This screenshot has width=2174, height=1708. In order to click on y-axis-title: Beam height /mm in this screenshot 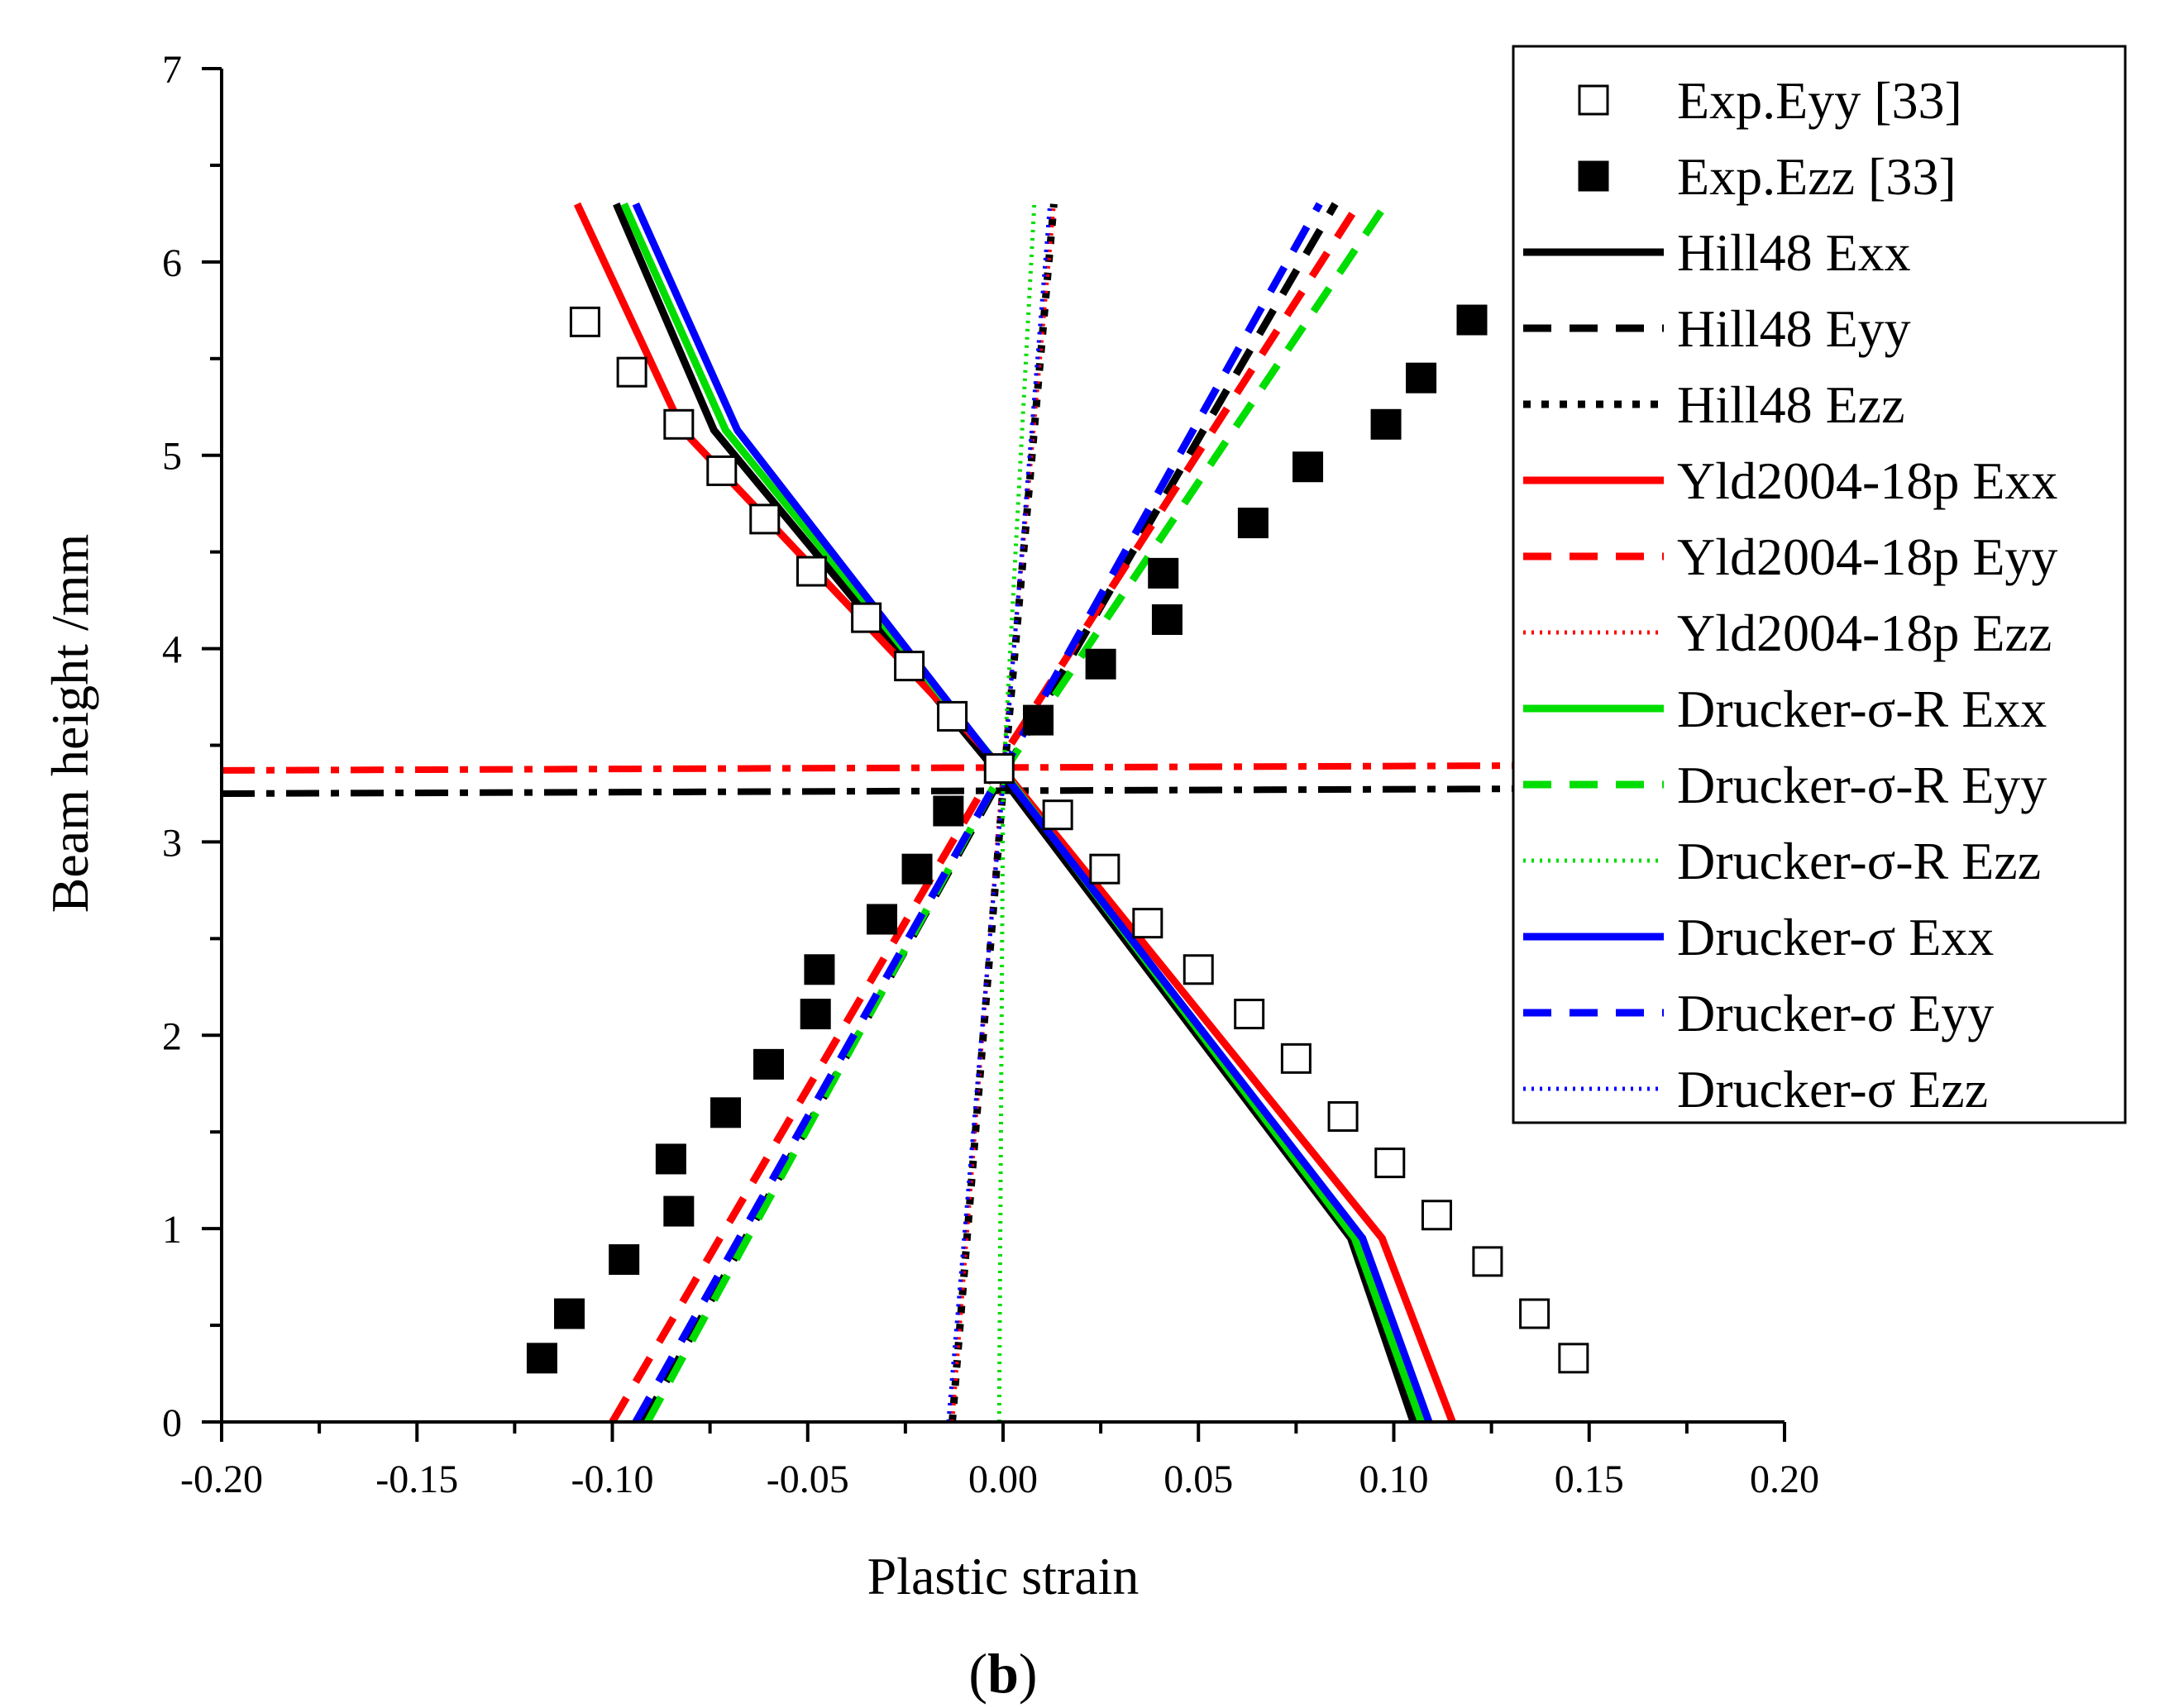, I will do `click(70, 724)`.